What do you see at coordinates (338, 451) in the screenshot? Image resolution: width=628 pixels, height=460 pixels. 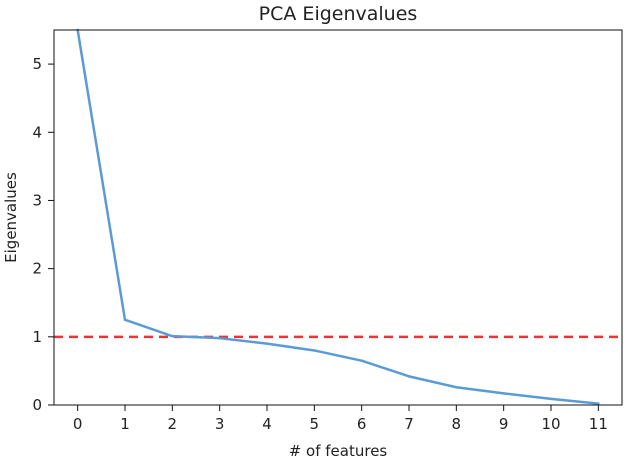 I see `x-axis-label: # of features` at bounding box center [338, 451].